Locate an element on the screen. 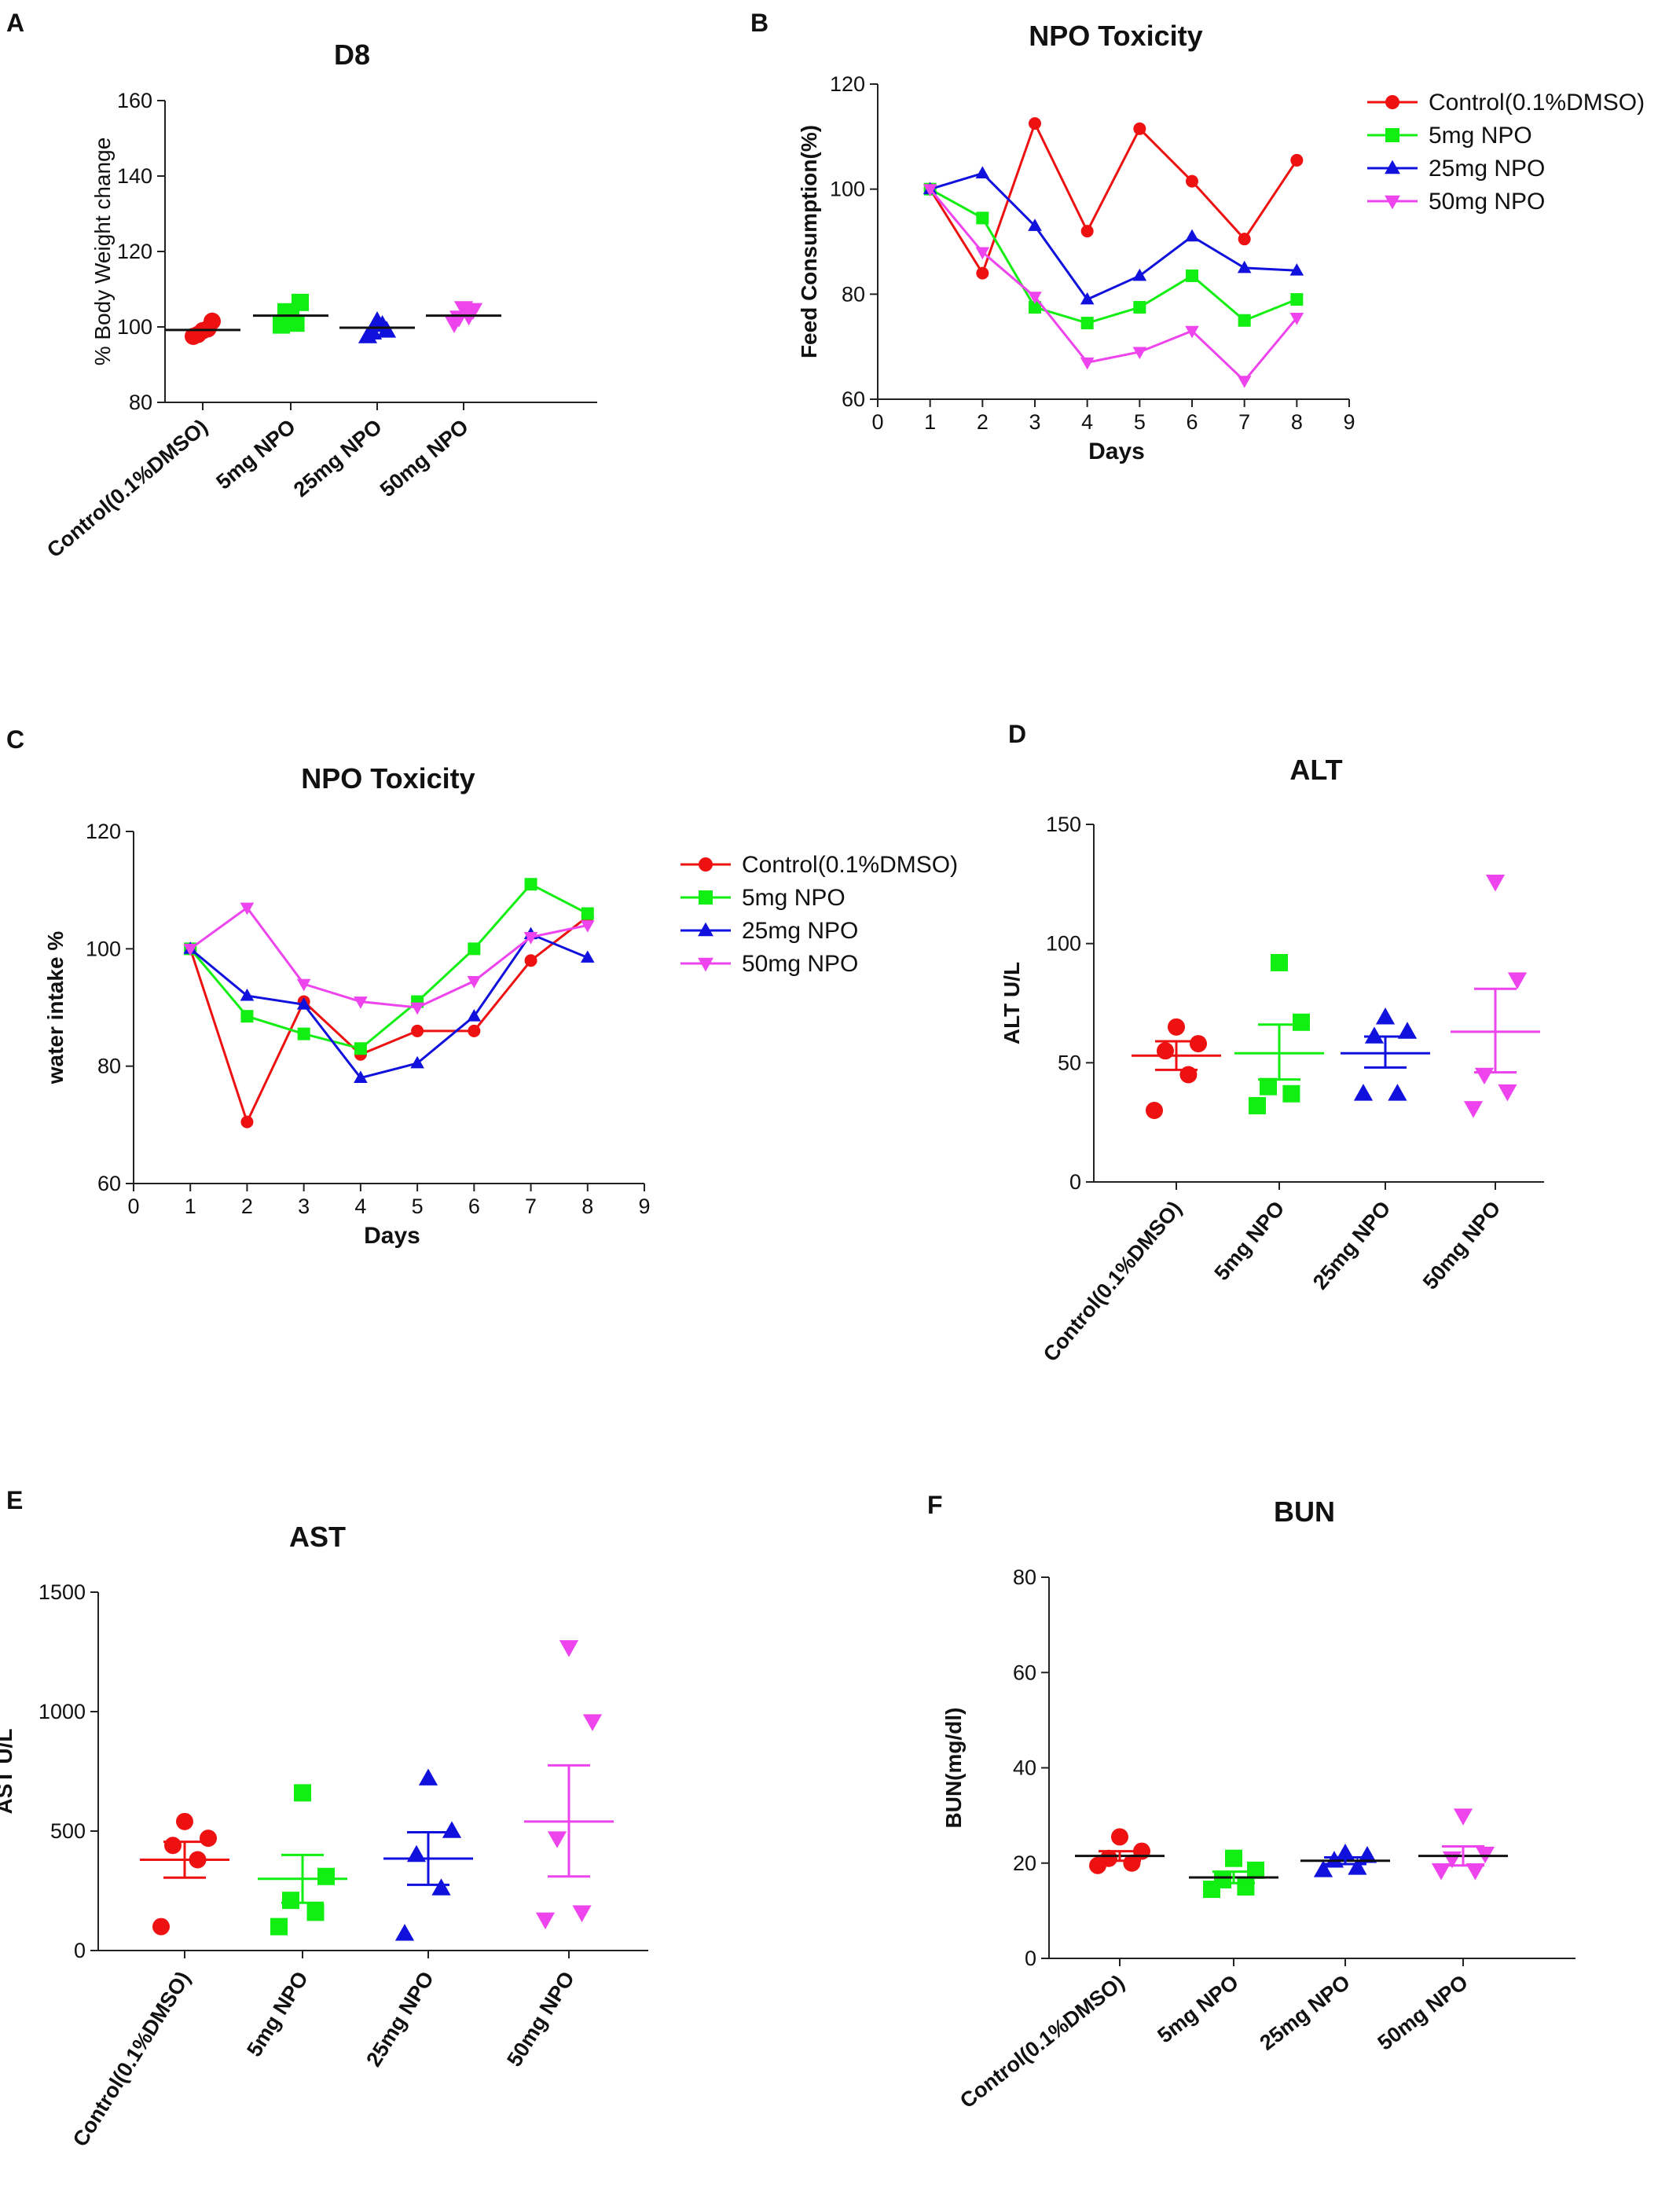 The image size is (1680, 2191). chart-title: D8 is located at coordinates (352, 55).